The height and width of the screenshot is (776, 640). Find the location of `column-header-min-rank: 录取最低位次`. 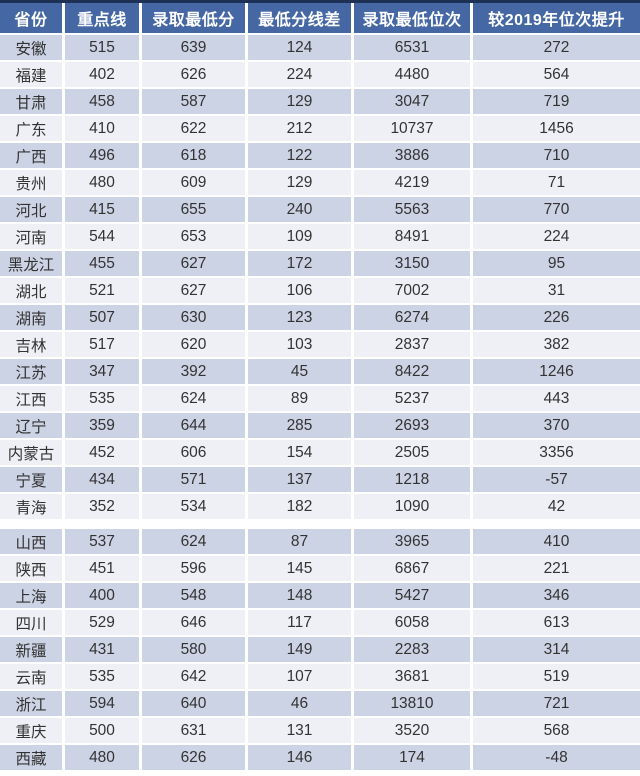

column-header-min-rank: 录取最低位次 is located at coordinates (412, 18).